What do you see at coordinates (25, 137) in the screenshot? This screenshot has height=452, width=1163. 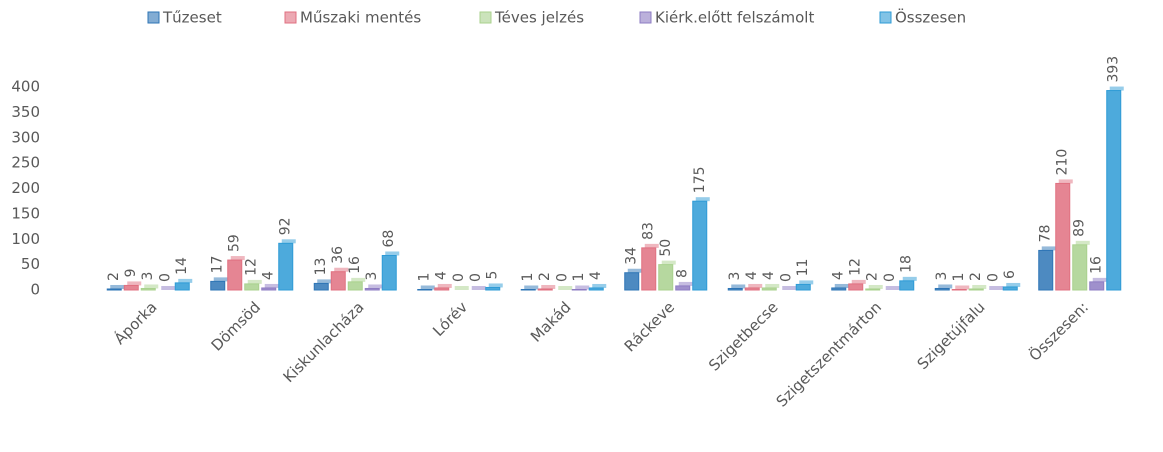 I see `y-tick-label: 300` at bounding box center [25, 137].